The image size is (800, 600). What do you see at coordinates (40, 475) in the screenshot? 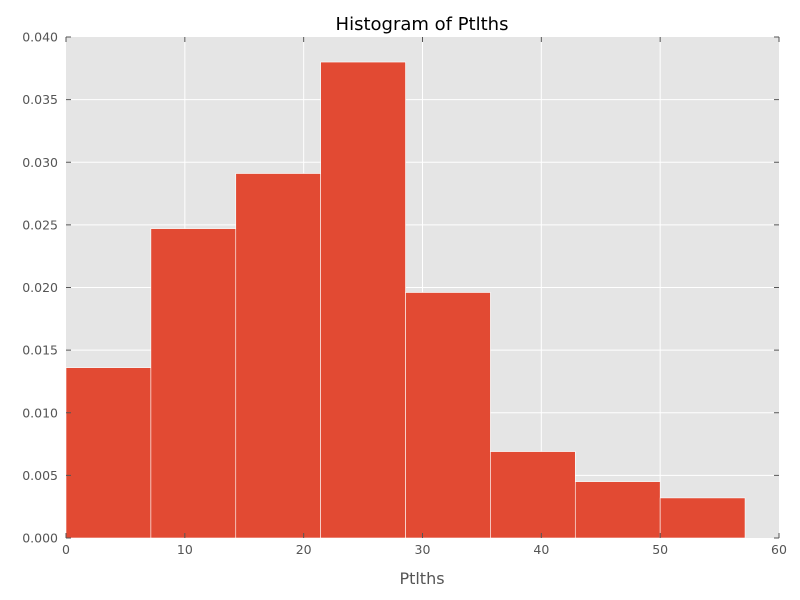
I see `y-tick-label-0.005: 0.005` at bounding box center [40, 475].